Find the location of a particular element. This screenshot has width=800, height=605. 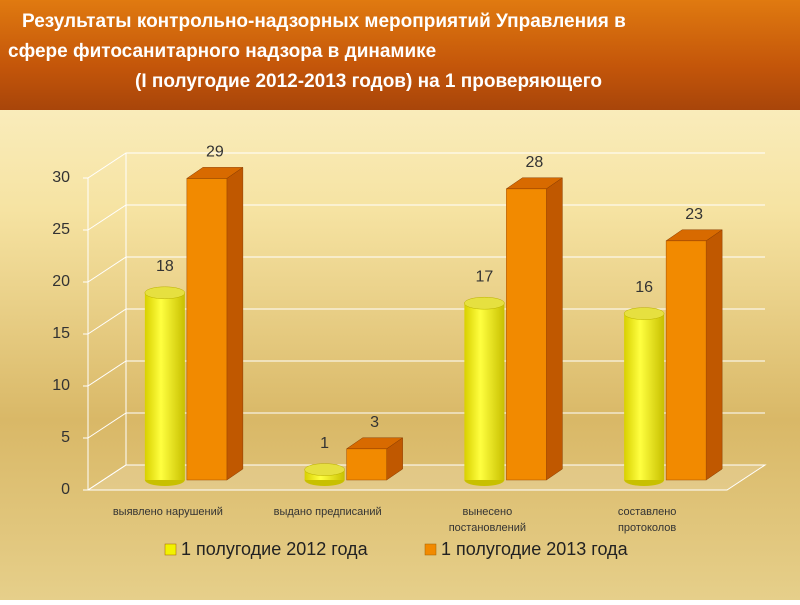

y-tick-label: 0 is located at coordinates (65, 489).